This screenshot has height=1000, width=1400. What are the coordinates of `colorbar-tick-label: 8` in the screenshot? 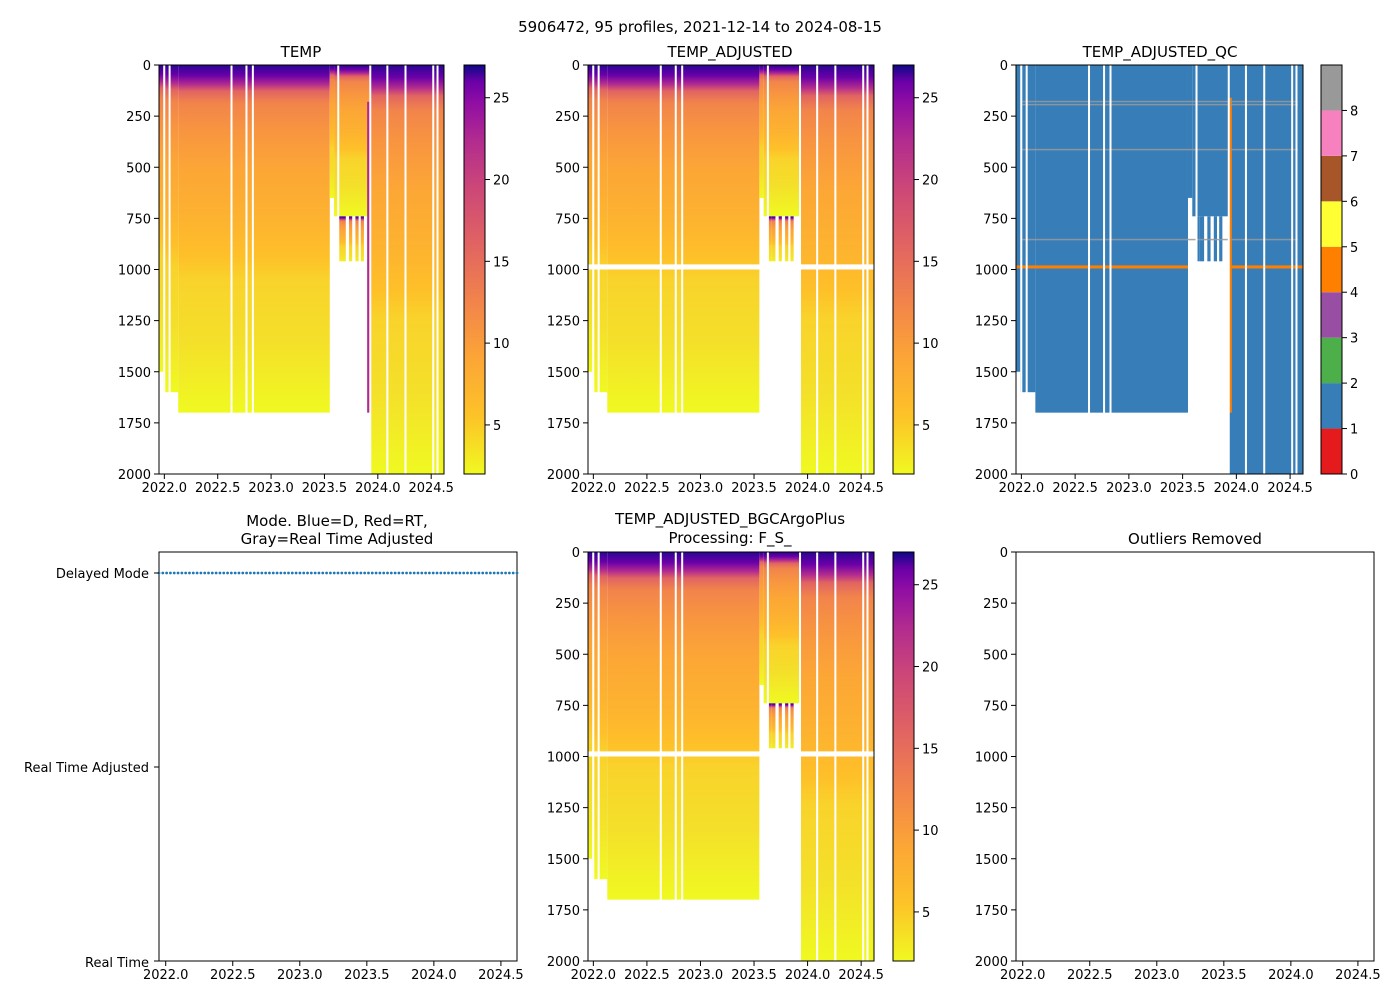 It's located at (1354, 111).